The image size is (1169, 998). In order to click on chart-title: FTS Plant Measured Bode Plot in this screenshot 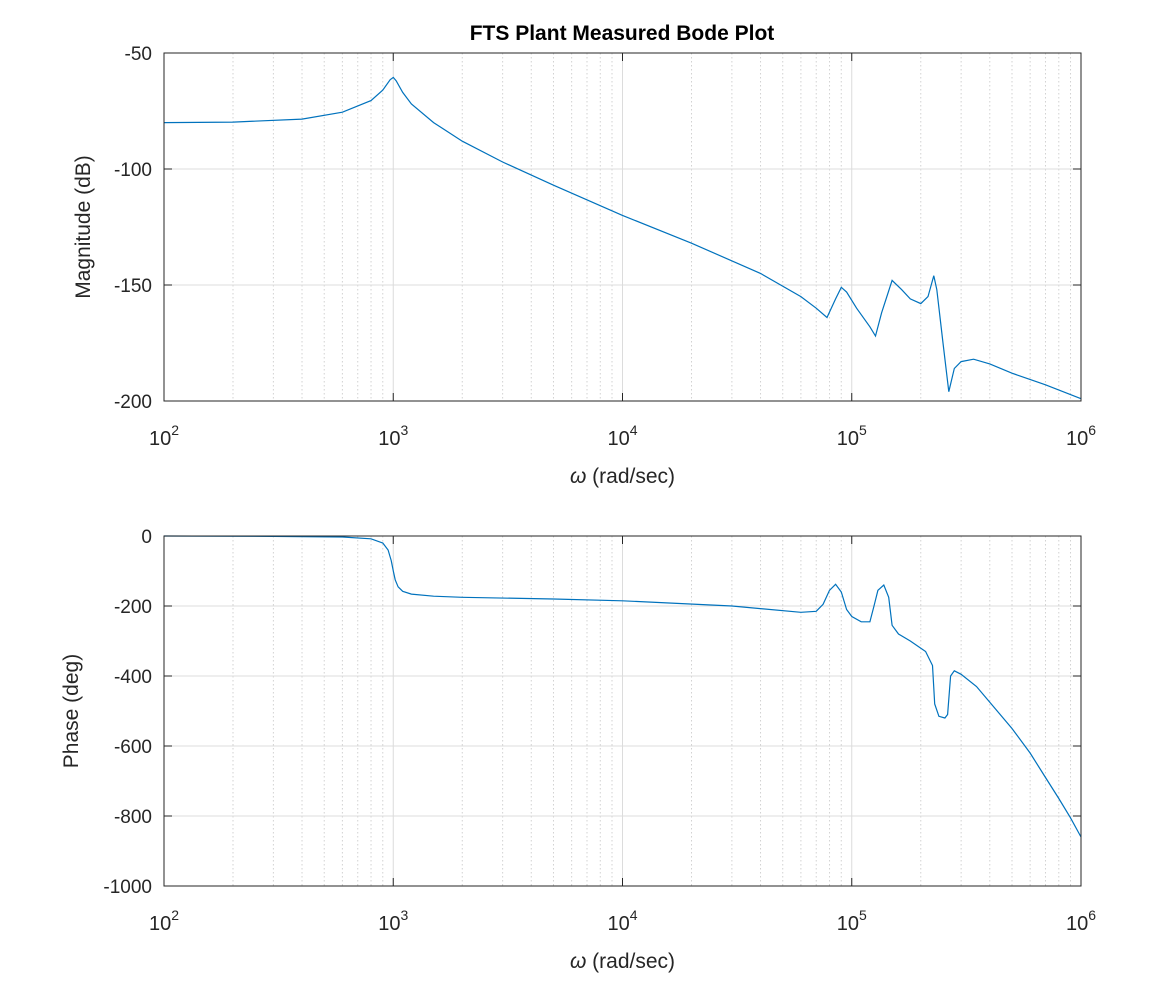, I will do `click(622, 33)`.